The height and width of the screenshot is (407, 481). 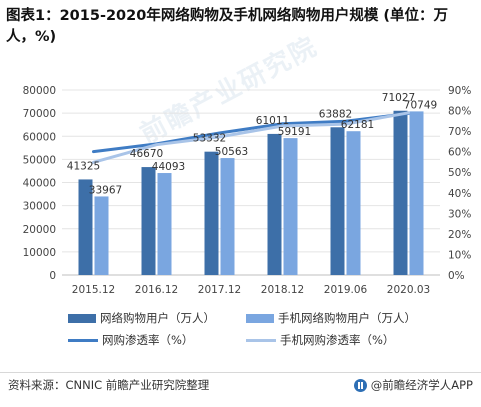 What do you see at coordinates (39, 114) in the screenshot?
I see `left-tick-label: 70000` at bounding box center [39, 114].